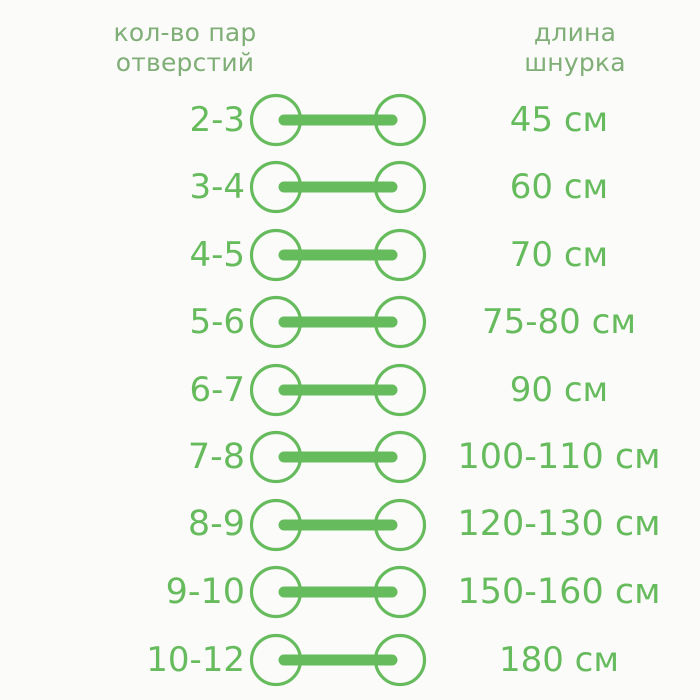  What do you see at coordinates (217, 119) in the screenshot?
I see `holes-pairs-value: 2-3` at bounding box center [217, 119].